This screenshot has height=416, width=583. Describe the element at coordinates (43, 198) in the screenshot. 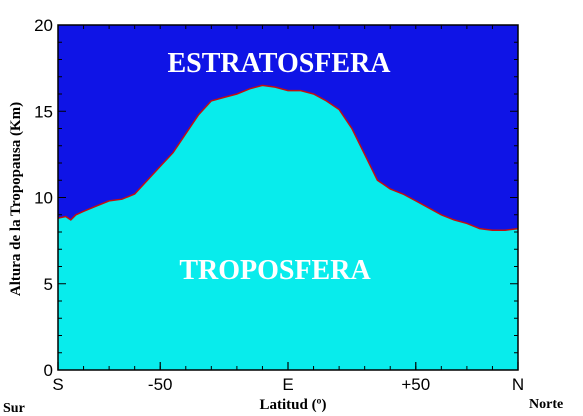

I see `y-tick-label: 10` at that location.